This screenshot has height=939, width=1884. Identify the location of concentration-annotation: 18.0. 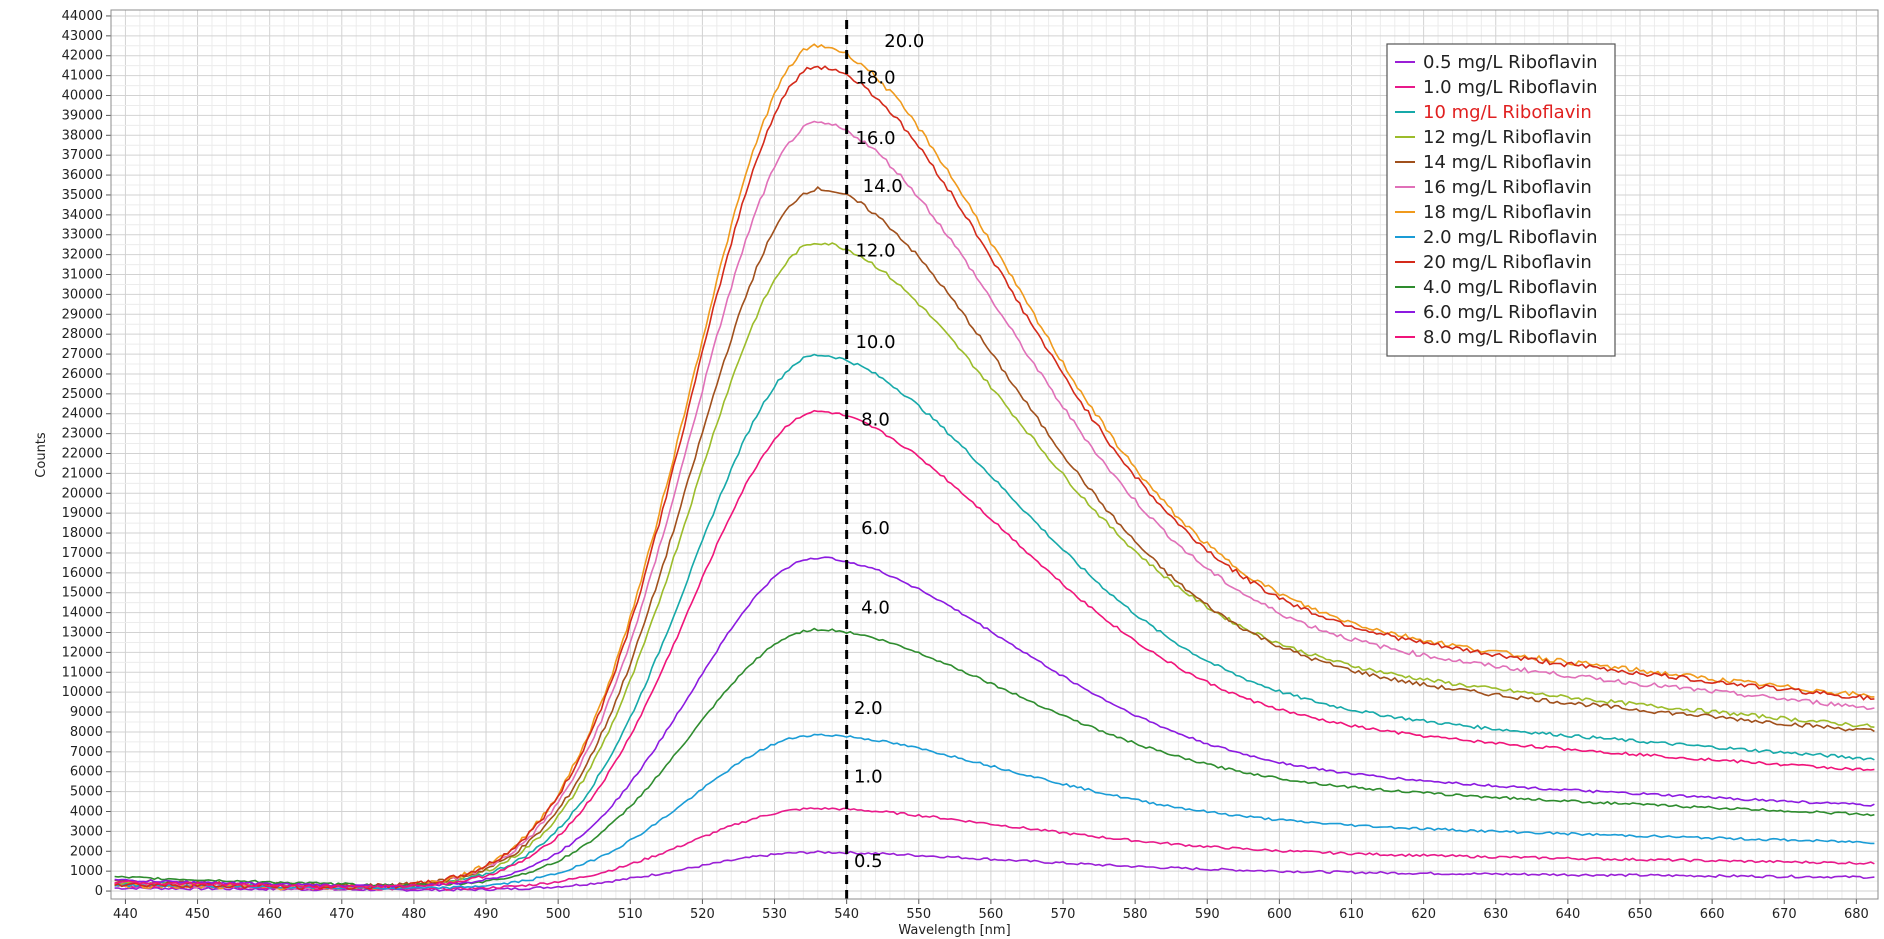
(875, 78).